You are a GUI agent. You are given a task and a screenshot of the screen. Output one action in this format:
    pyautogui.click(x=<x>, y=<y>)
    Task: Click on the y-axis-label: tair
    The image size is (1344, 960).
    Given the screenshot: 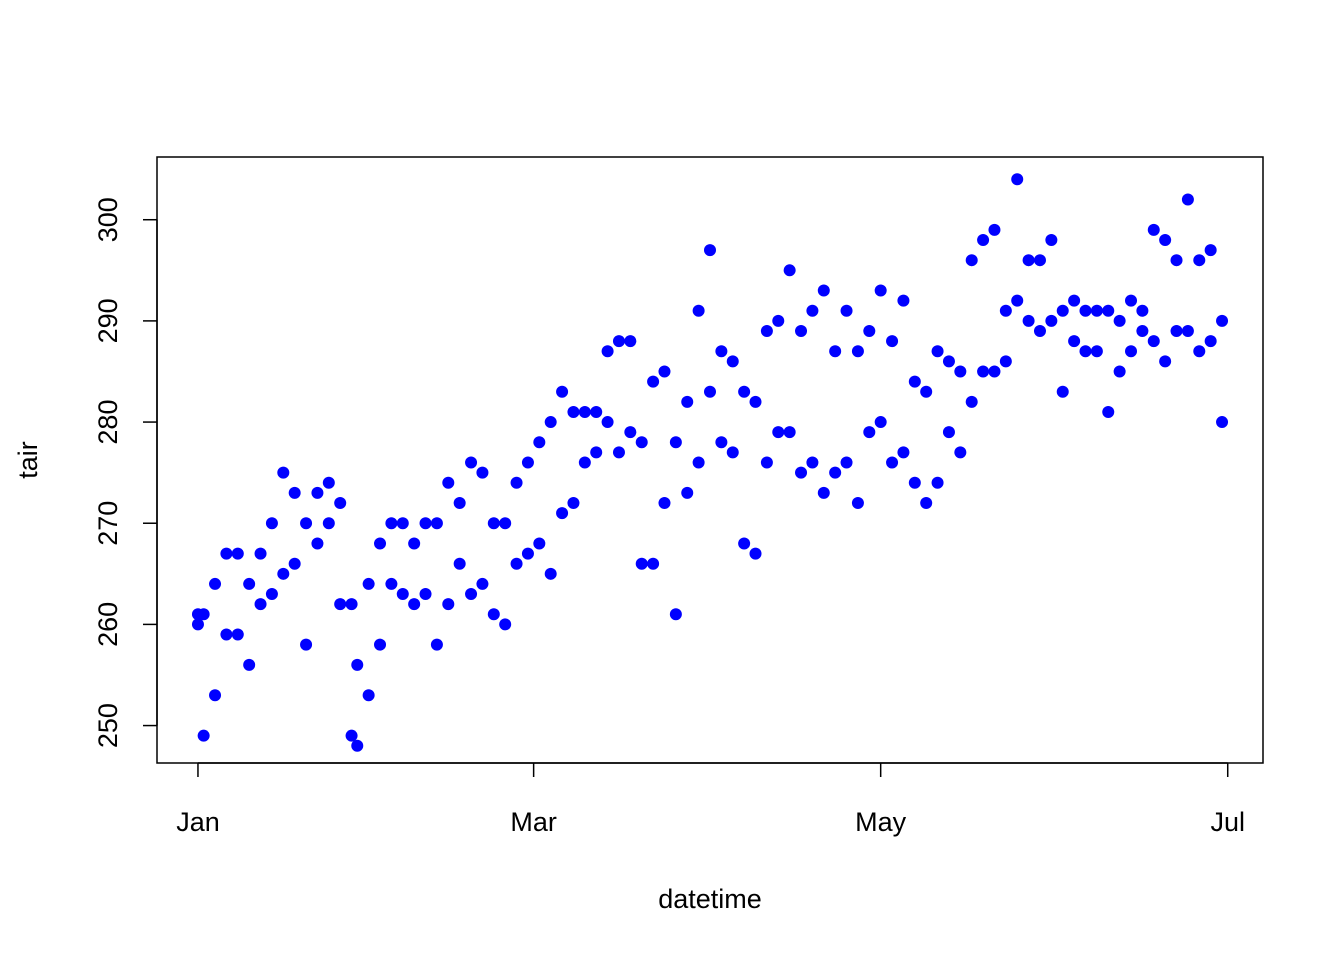 What is the action you would take?
    pyautogui.click(x=28, y=460)
    